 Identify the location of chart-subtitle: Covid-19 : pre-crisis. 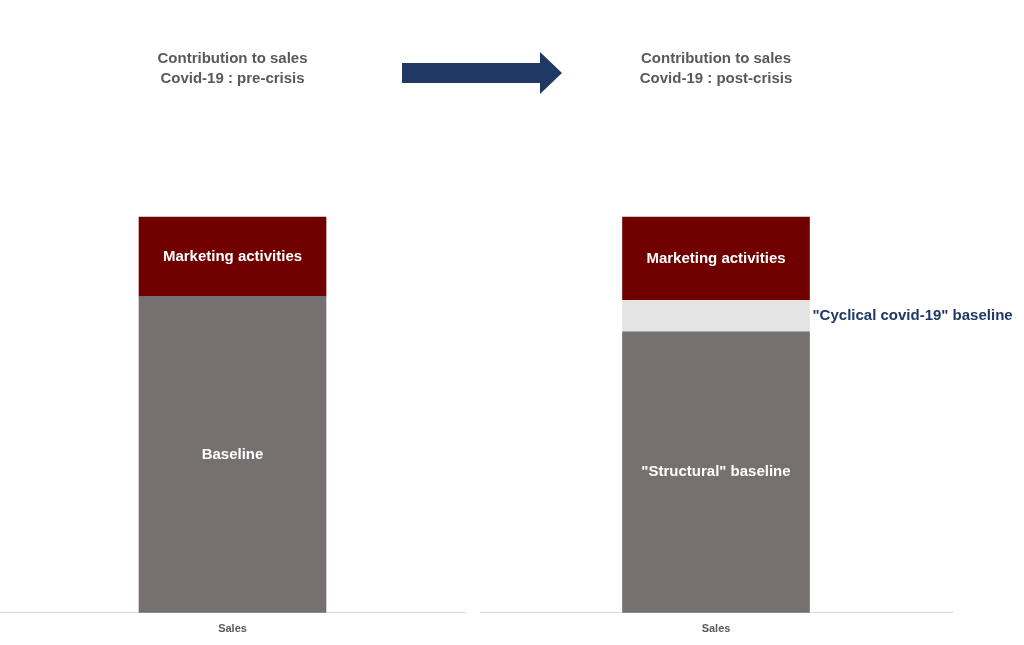
(232, 78).